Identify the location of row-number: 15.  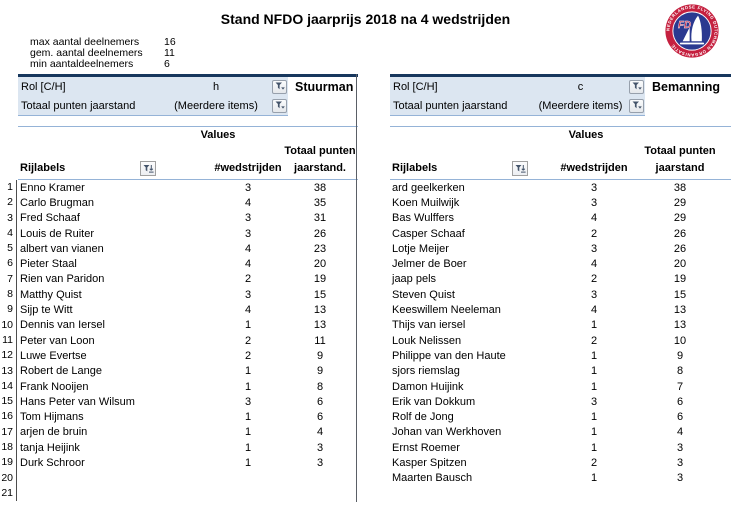
(7, 401).